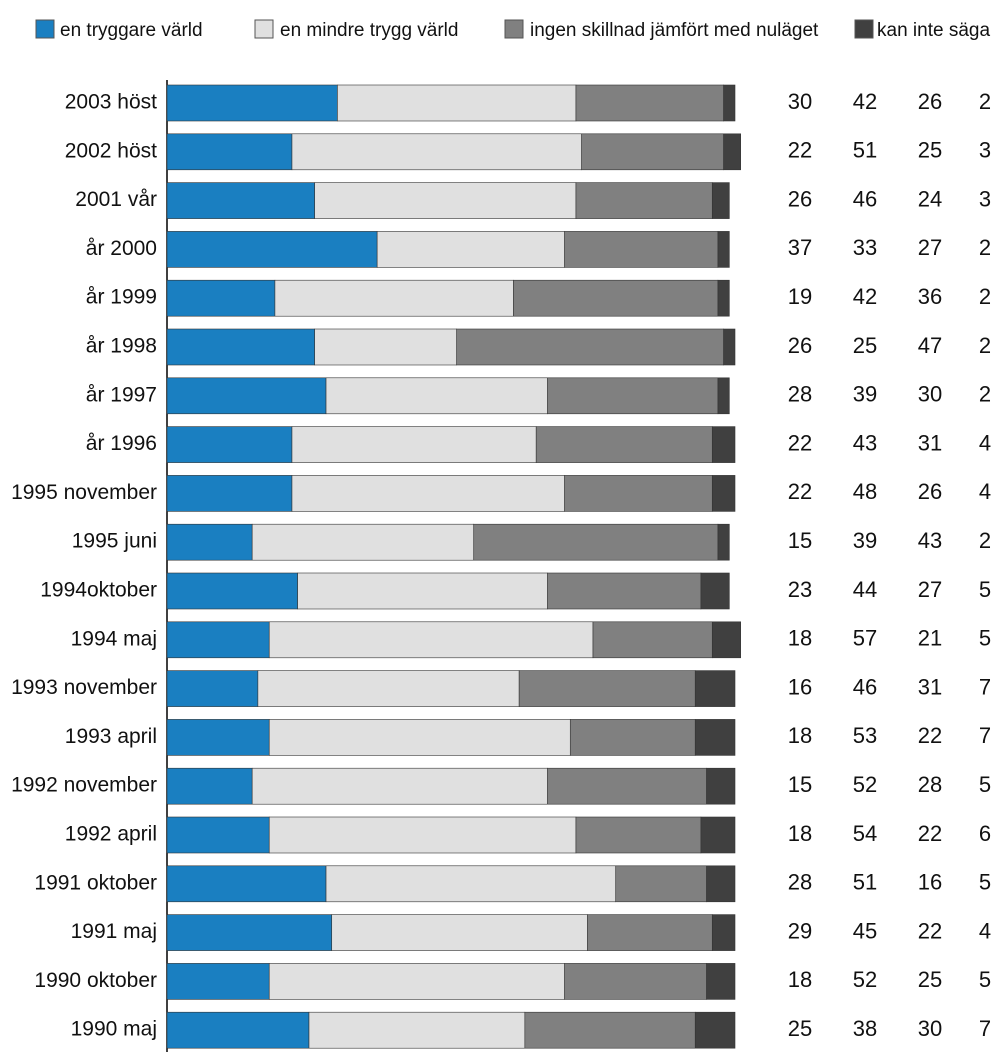 This screenshot has width=1000, height=1052. Describe the element at coordinates (111, 102) in the screenshot. I see `category-label: 2003 höst` at that location.